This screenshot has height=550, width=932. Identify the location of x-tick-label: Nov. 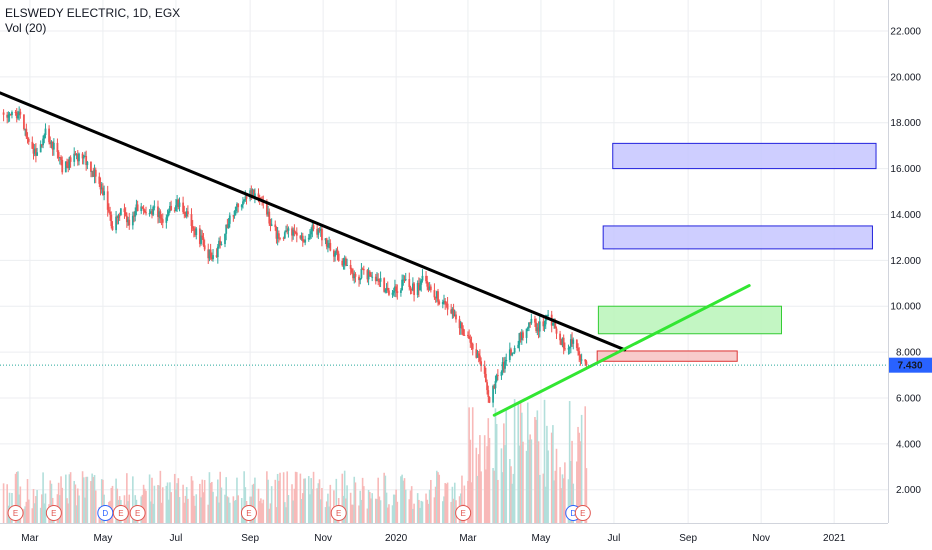
(323, 538).